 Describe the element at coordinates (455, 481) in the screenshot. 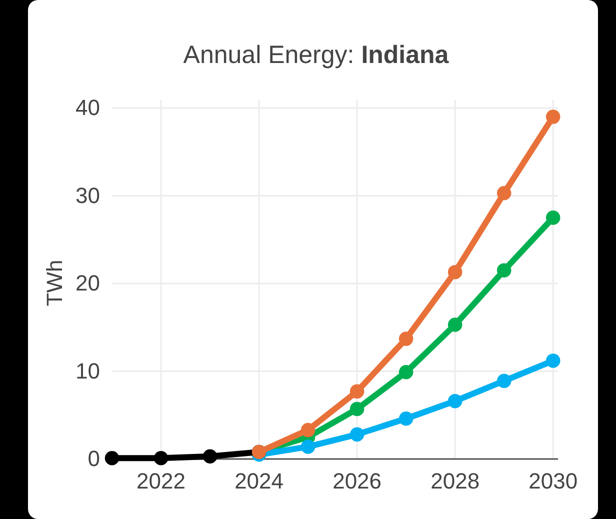

I see `x-tick-label: 2028` at that location.